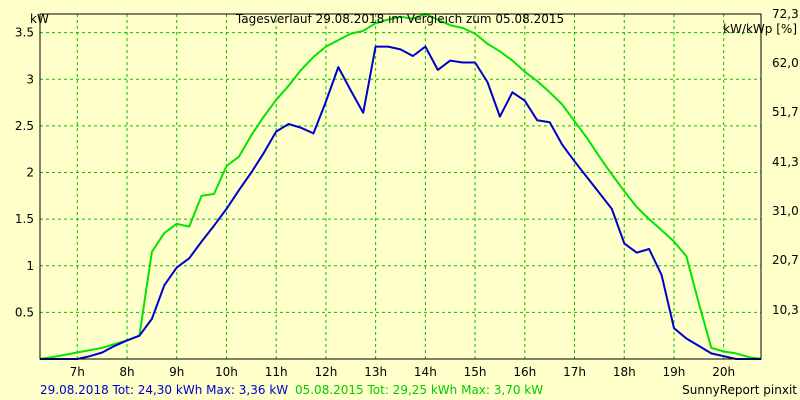  What do you see at coordinates (24, 126) in the screenshot?
I see `y-tick-label-left: 2.5` at bounding box center [24, 126].